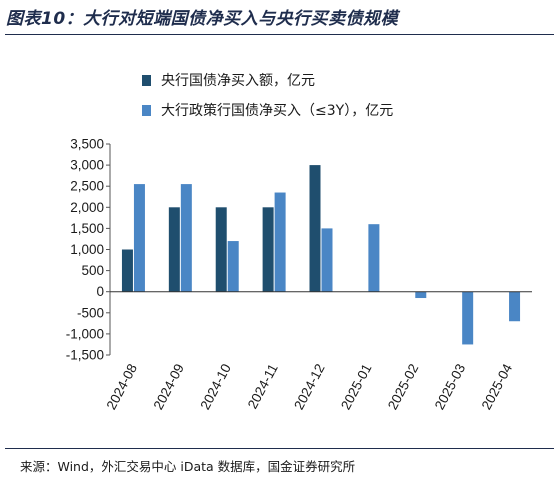 The height and width of the screenshot is (478, 559). I want to click on chart-title: 图表10：大行对短端国债净买入与央行买卖债规模, so click(202, 19).